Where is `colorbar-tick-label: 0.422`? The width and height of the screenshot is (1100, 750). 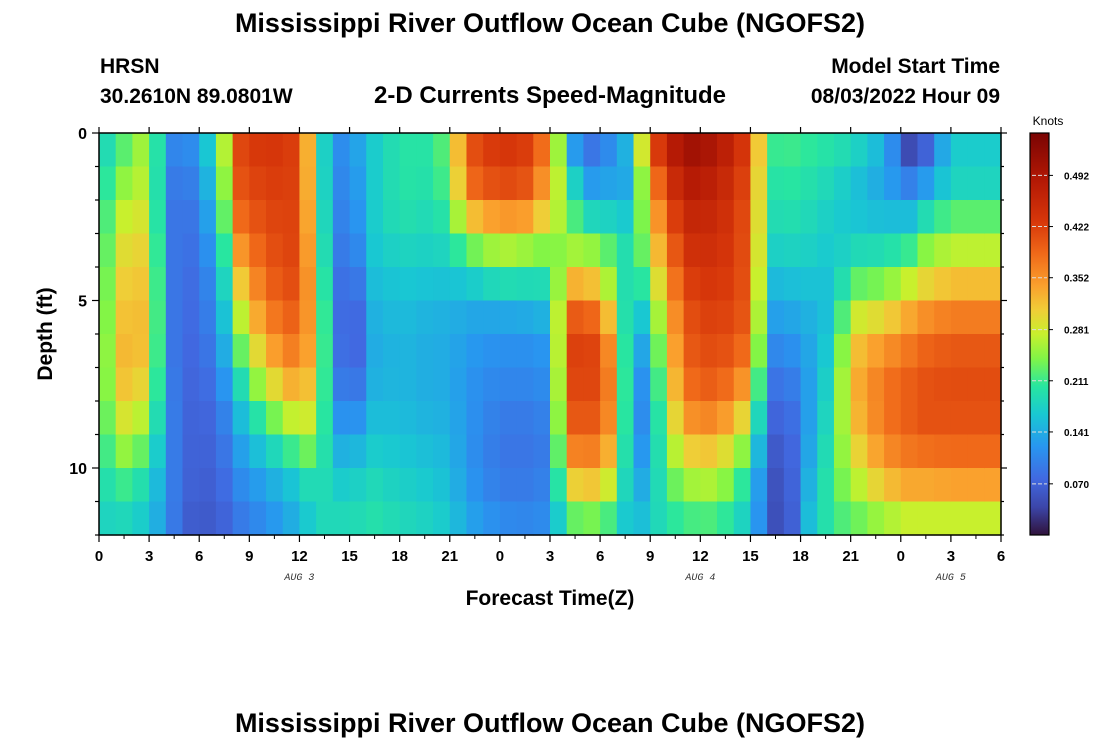
colorbar-tick-label: 0.422 is located at coordinates (1076, 228).